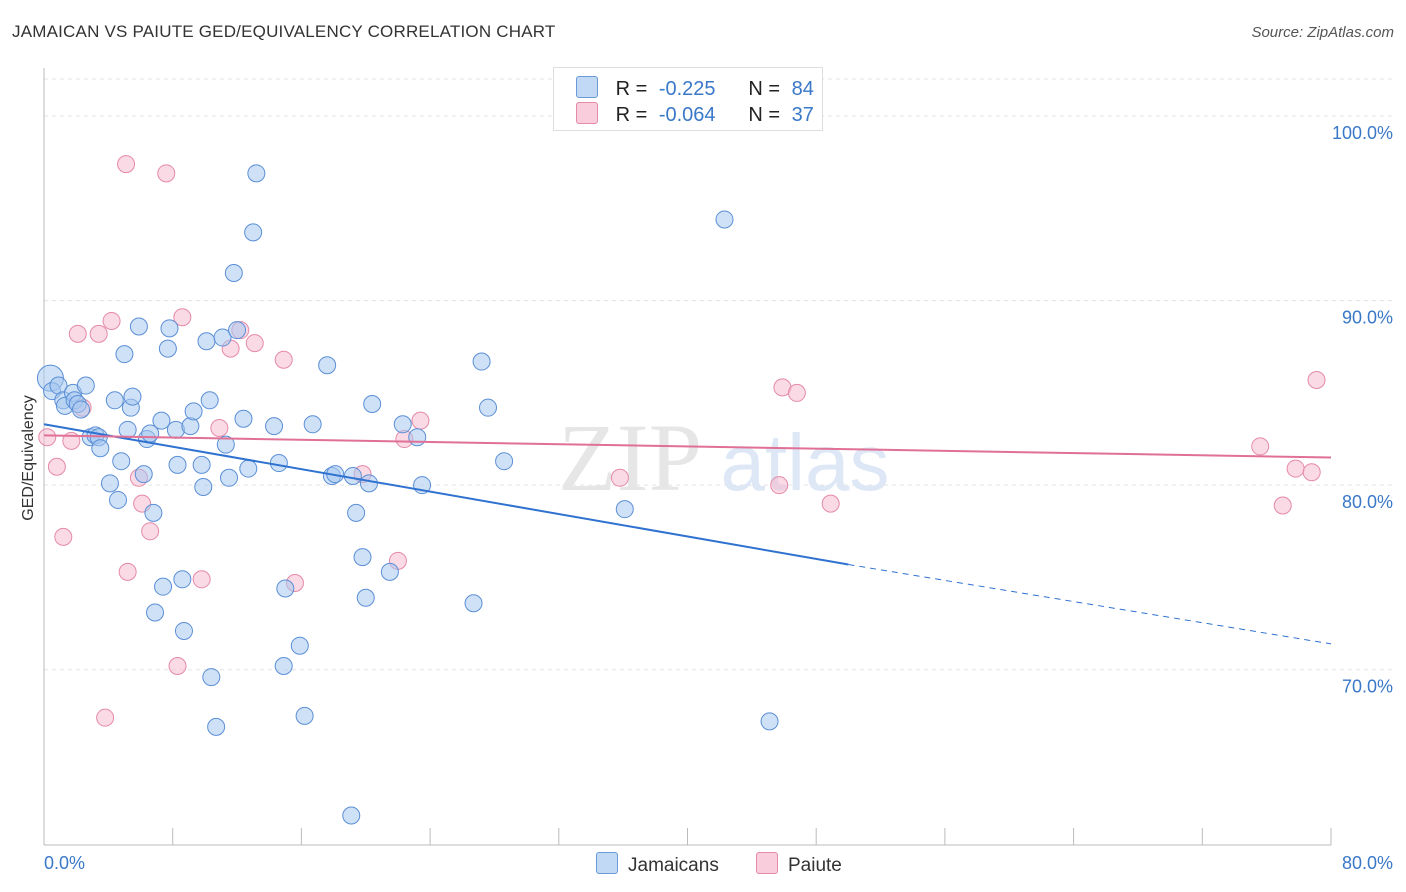 This screenshot has height=892, width=1406. Describe the element at coordinates (587, 113) in the screenshot. I see `legend-swatch-paiute` at that location.